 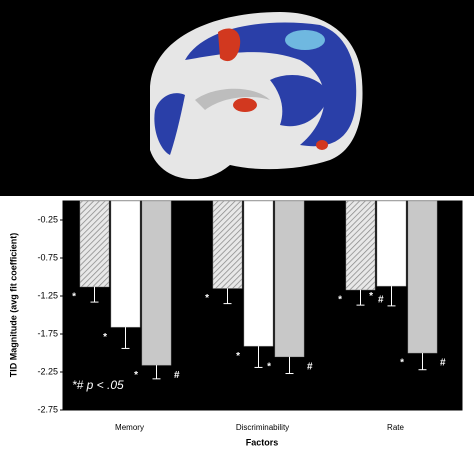 What do you see at coordinates (47, 257) in the screenshot?
I see `y-tick-label: -0.75` at bounding box center [47, 257].